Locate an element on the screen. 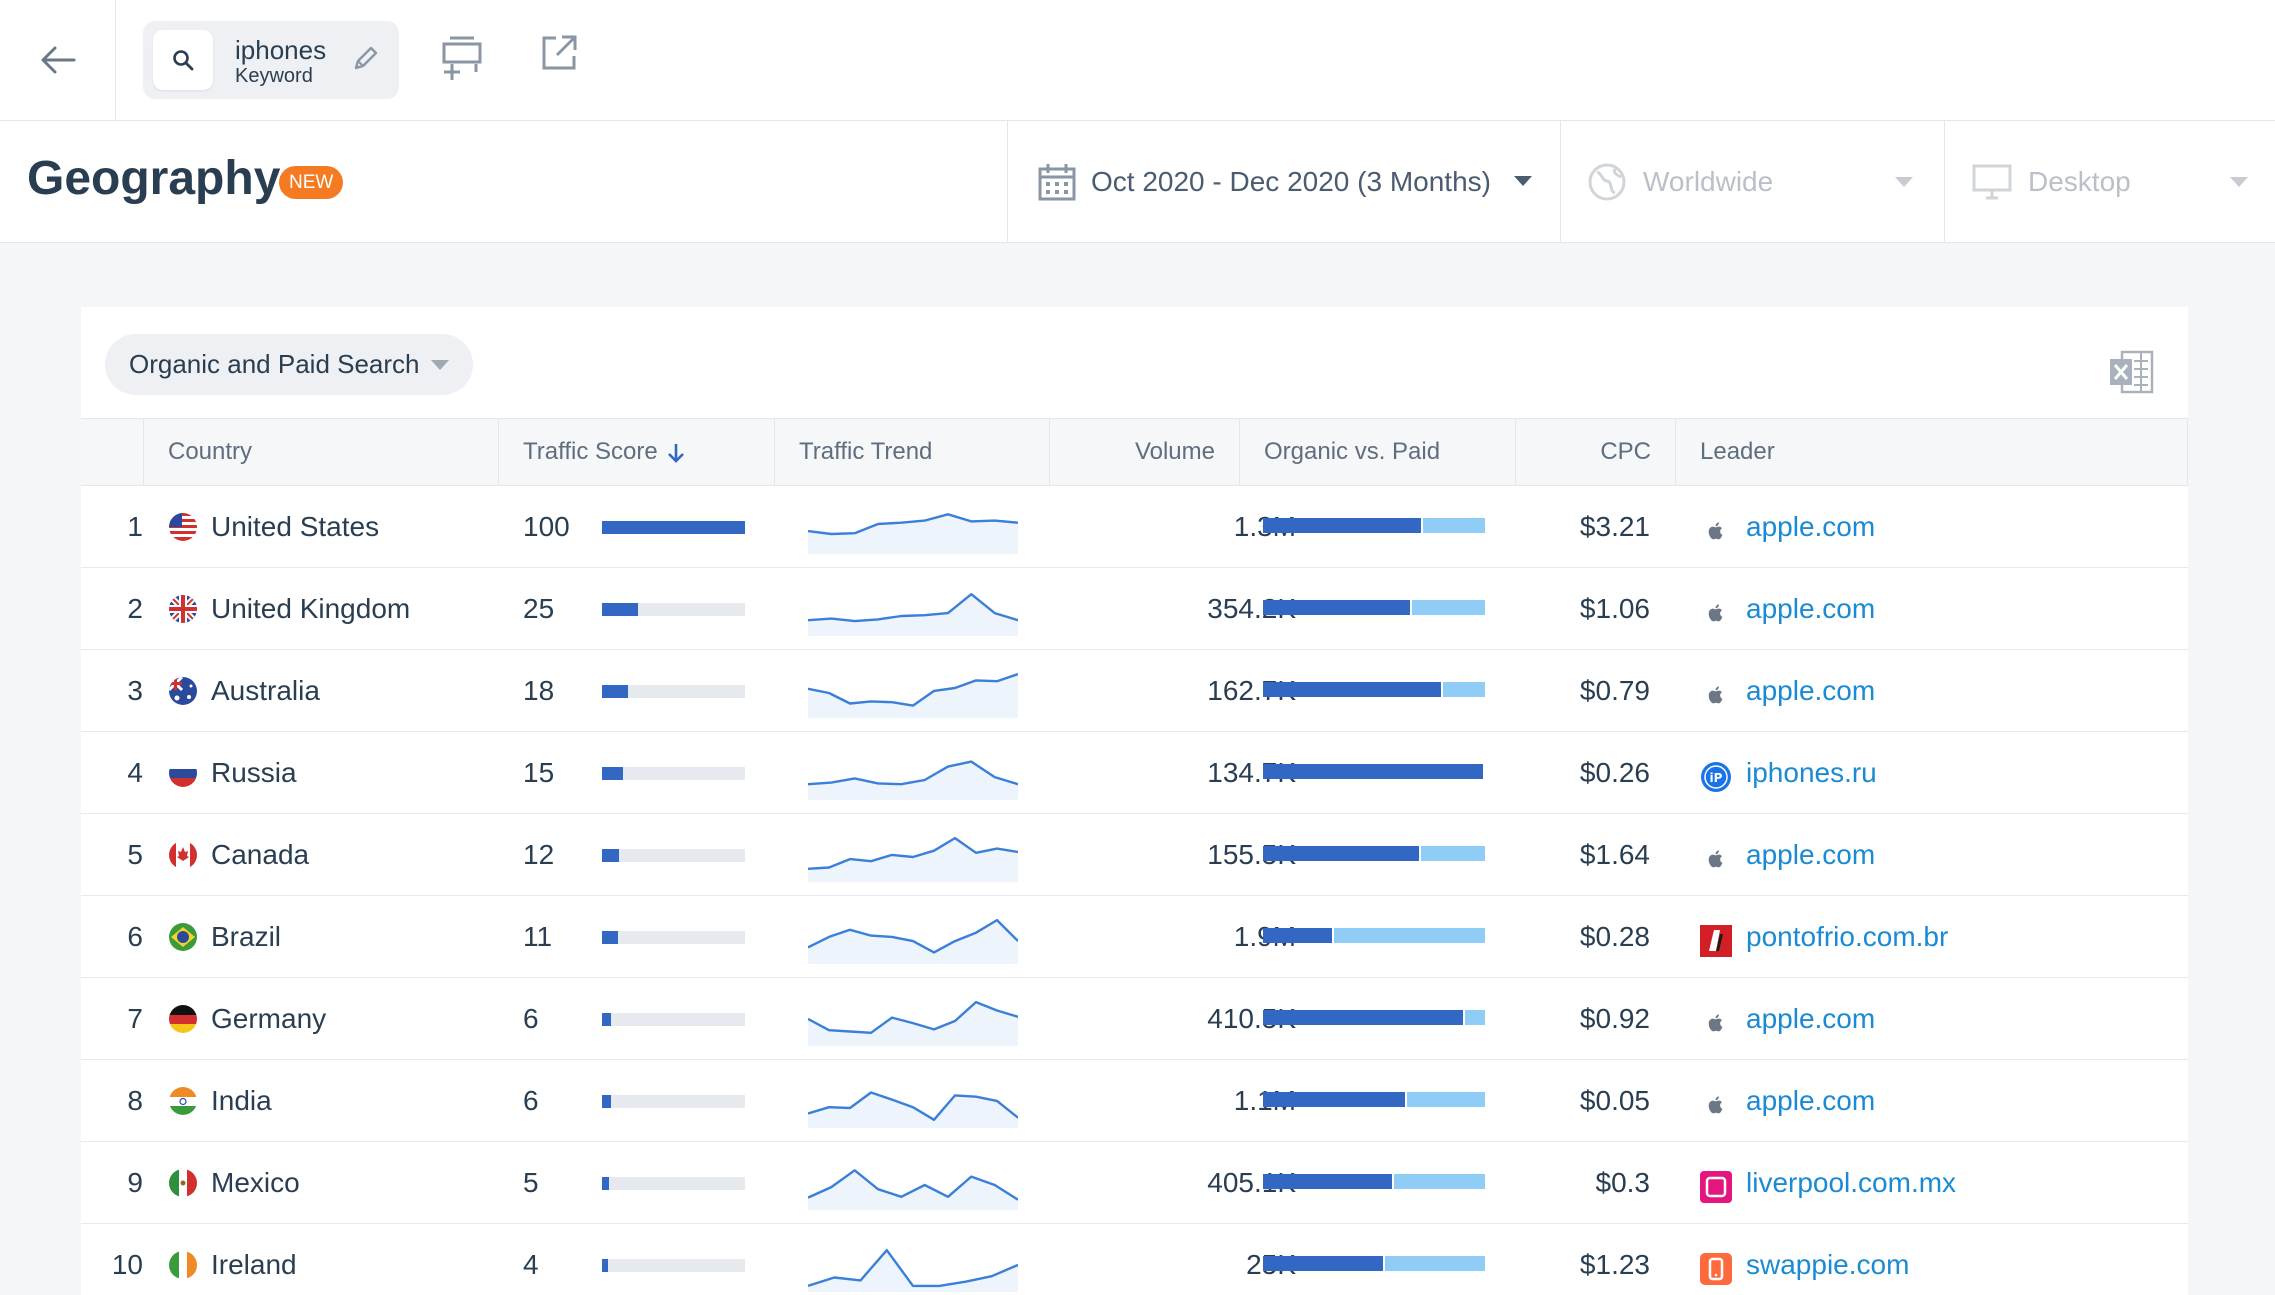 The width and height of the screenshot is (2275, 1295). traffic-score-value: 12 is located at coordinates (539, 854).